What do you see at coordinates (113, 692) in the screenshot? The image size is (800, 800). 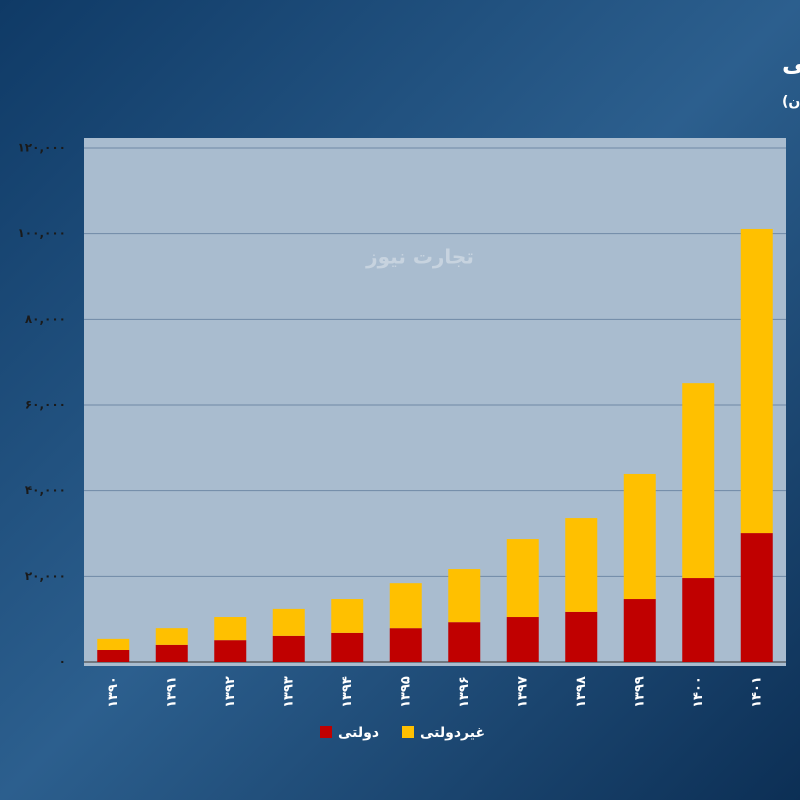 I see `x-tick-label: ۱۳۹۰` at bounding box center [113, 692].